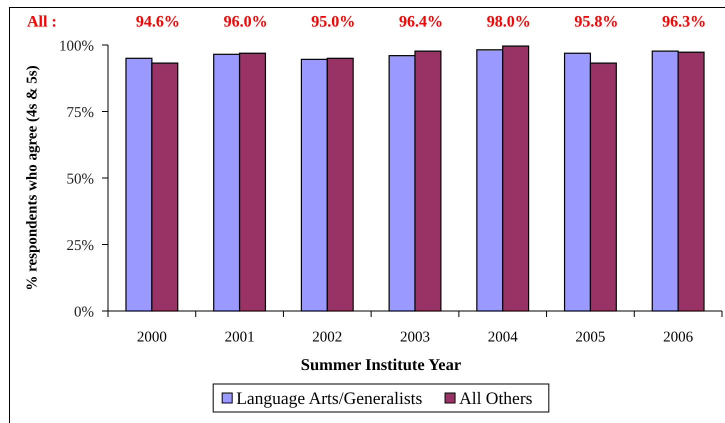 This screenshot has width=725, height=423. What do you see at coordinates (80, 246) in the screenshot?
I see `y-tick-label: 25%` at bounding box center [80, 246].